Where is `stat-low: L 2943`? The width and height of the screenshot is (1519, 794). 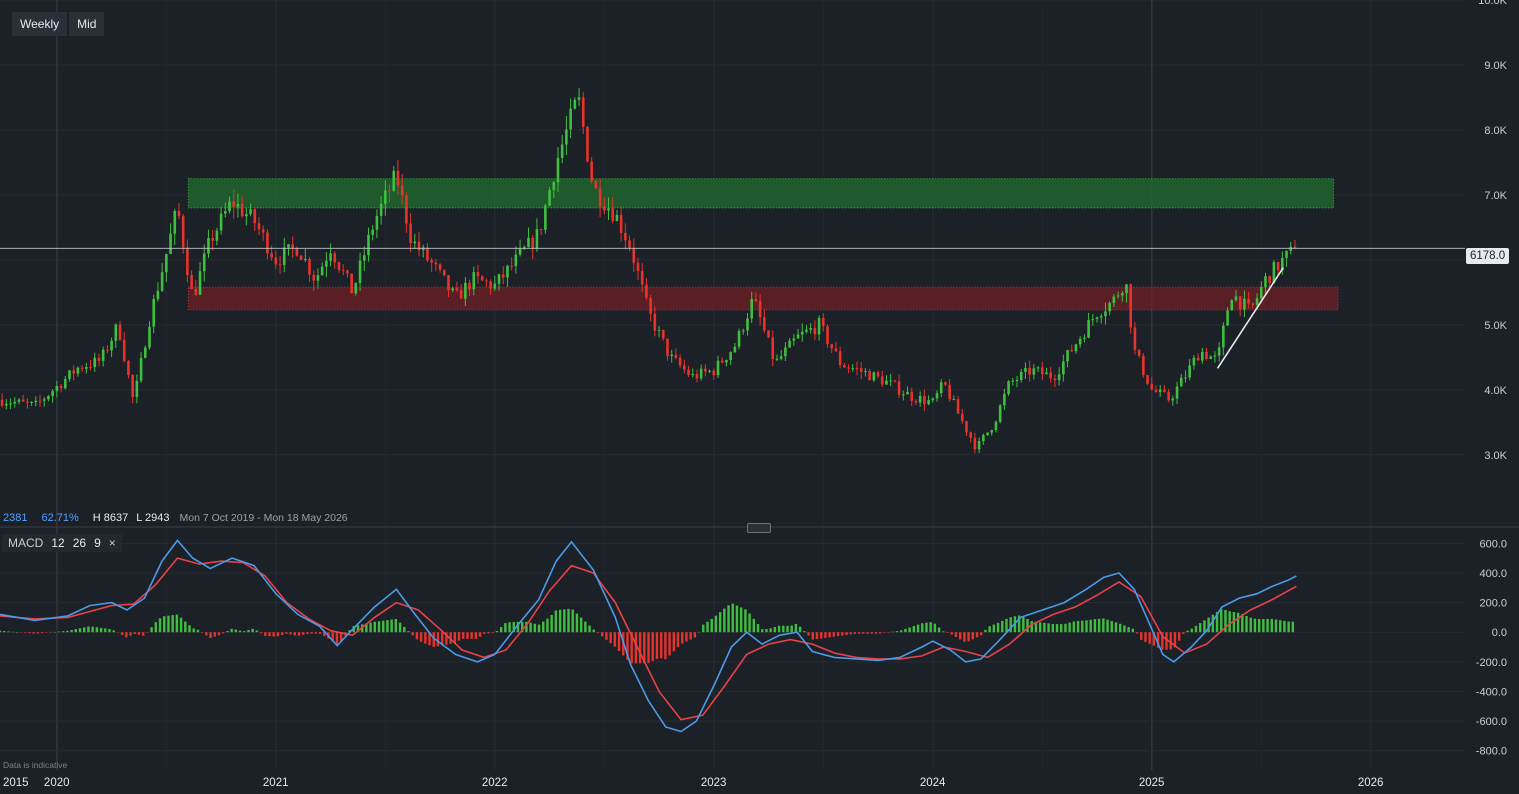
stat-low: L 2943 is located at coordinates (153, 518).